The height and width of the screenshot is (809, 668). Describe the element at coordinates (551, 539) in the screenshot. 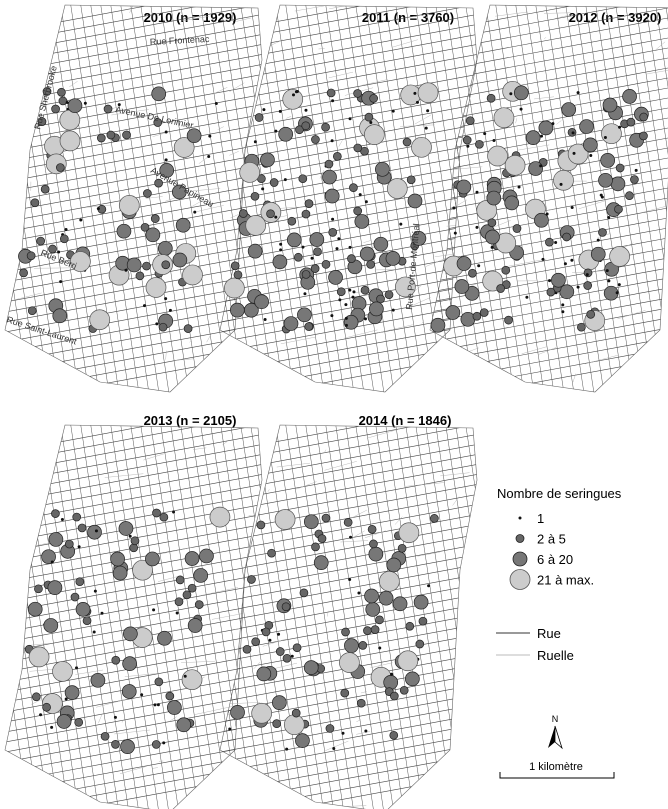

I see `legend-label: 2 à 5` at that location.